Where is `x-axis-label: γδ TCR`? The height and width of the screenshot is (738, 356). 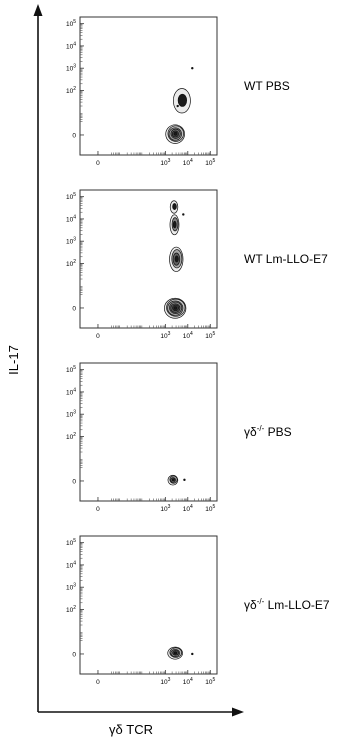
x-axis-label: γδ TCR is located at coordinates (131, 729).